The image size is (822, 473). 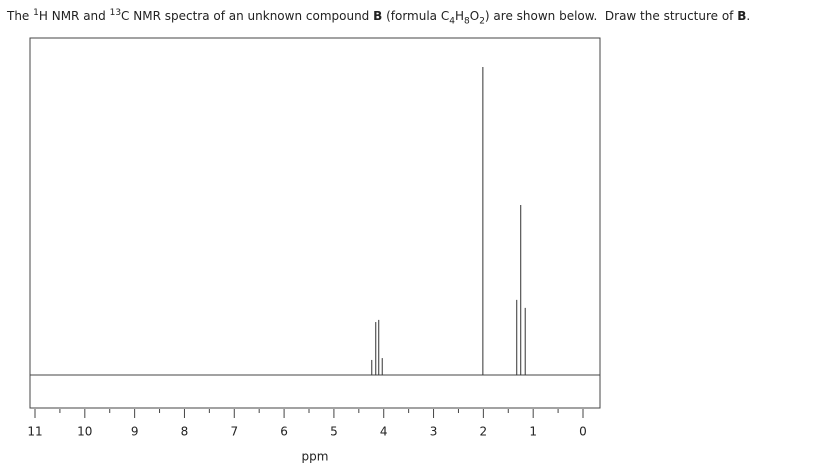 I want to click on question-text: ) are shown below. Draw the structure of, so click(x=611, y=16).